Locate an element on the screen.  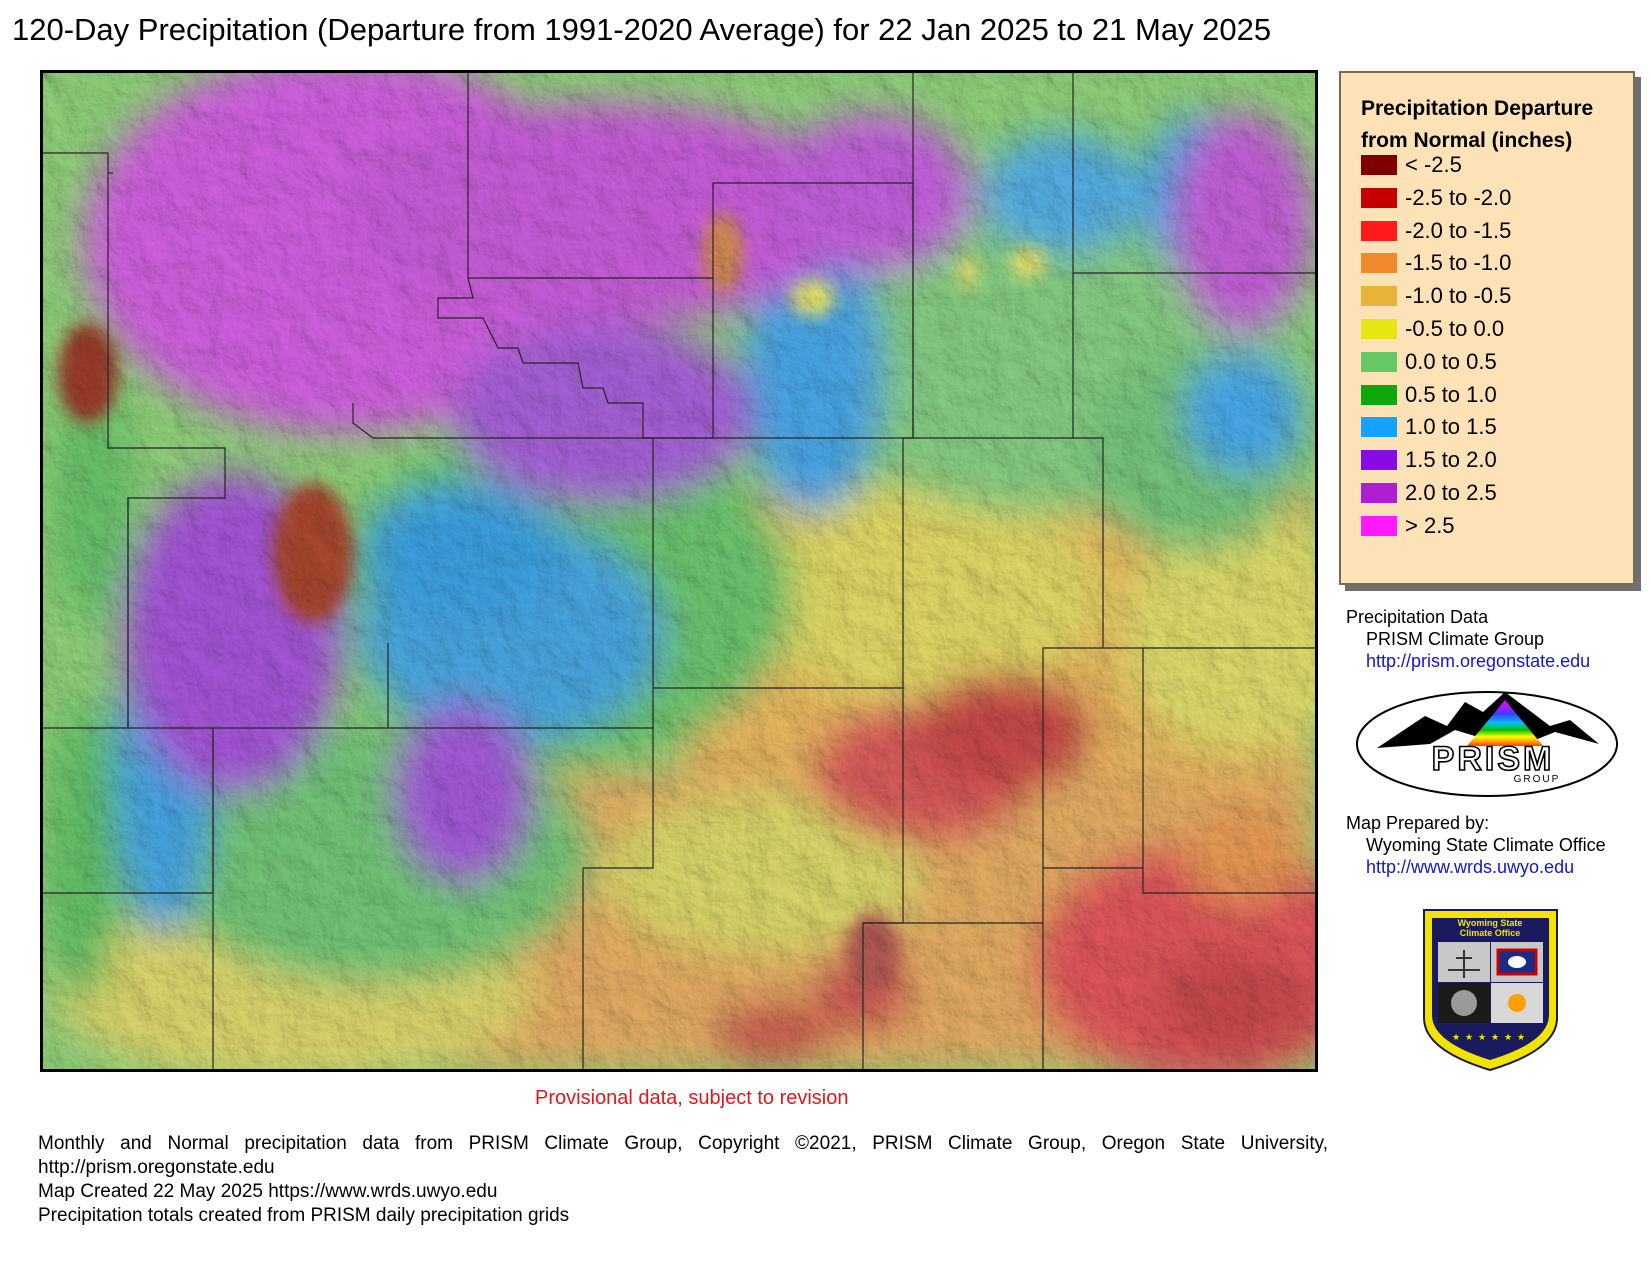
data-credit-source: PRISM Climate Group is located at coordinates (1455, 639).